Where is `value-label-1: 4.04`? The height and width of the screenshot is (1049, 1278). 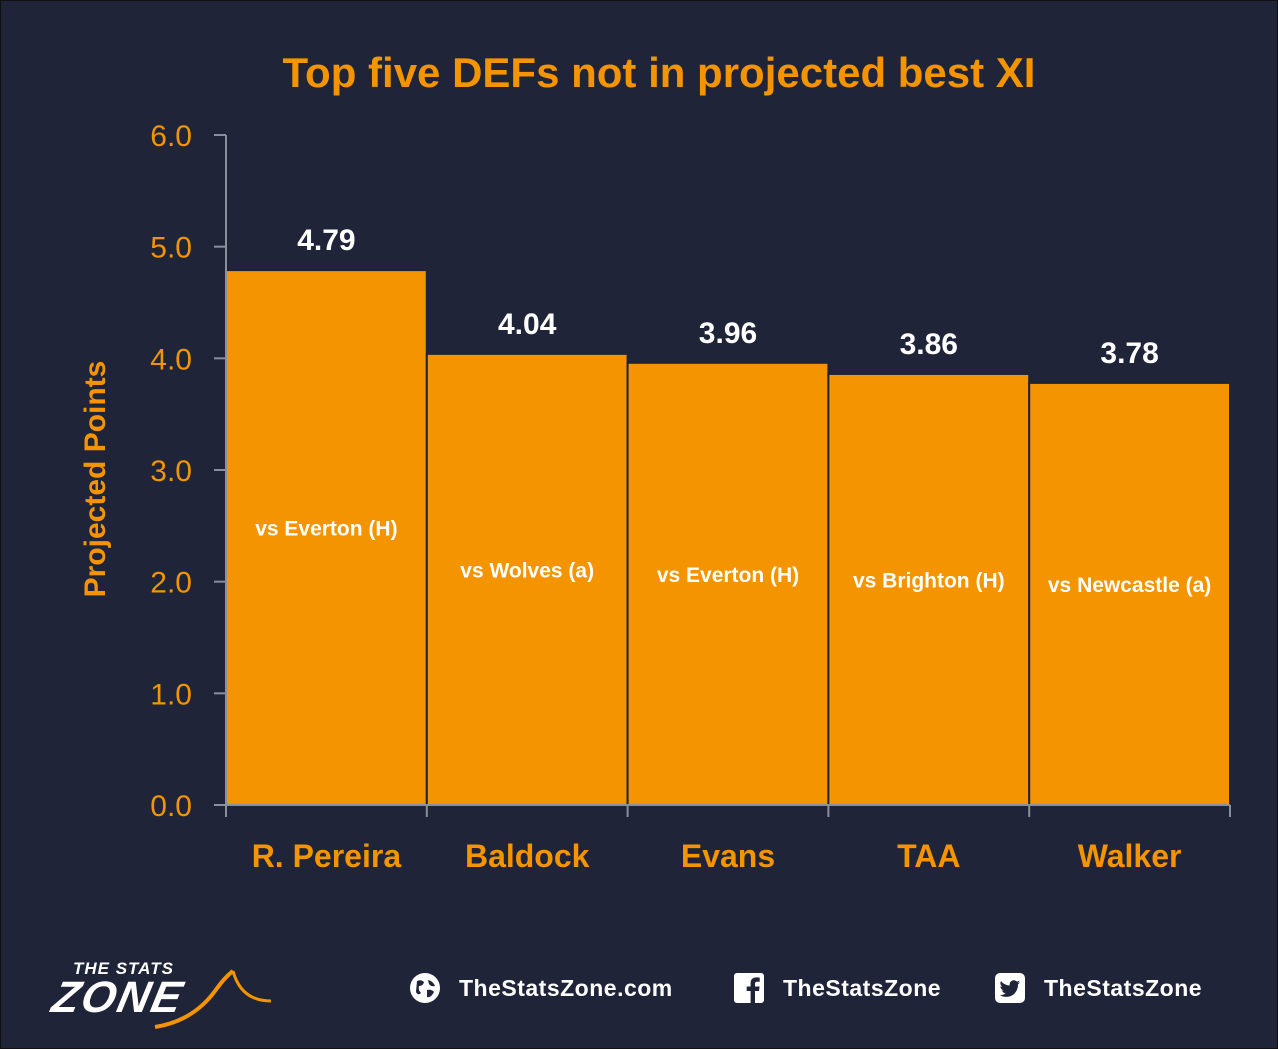 value-label-1: 4.04 is located at coordinates (527, 324).